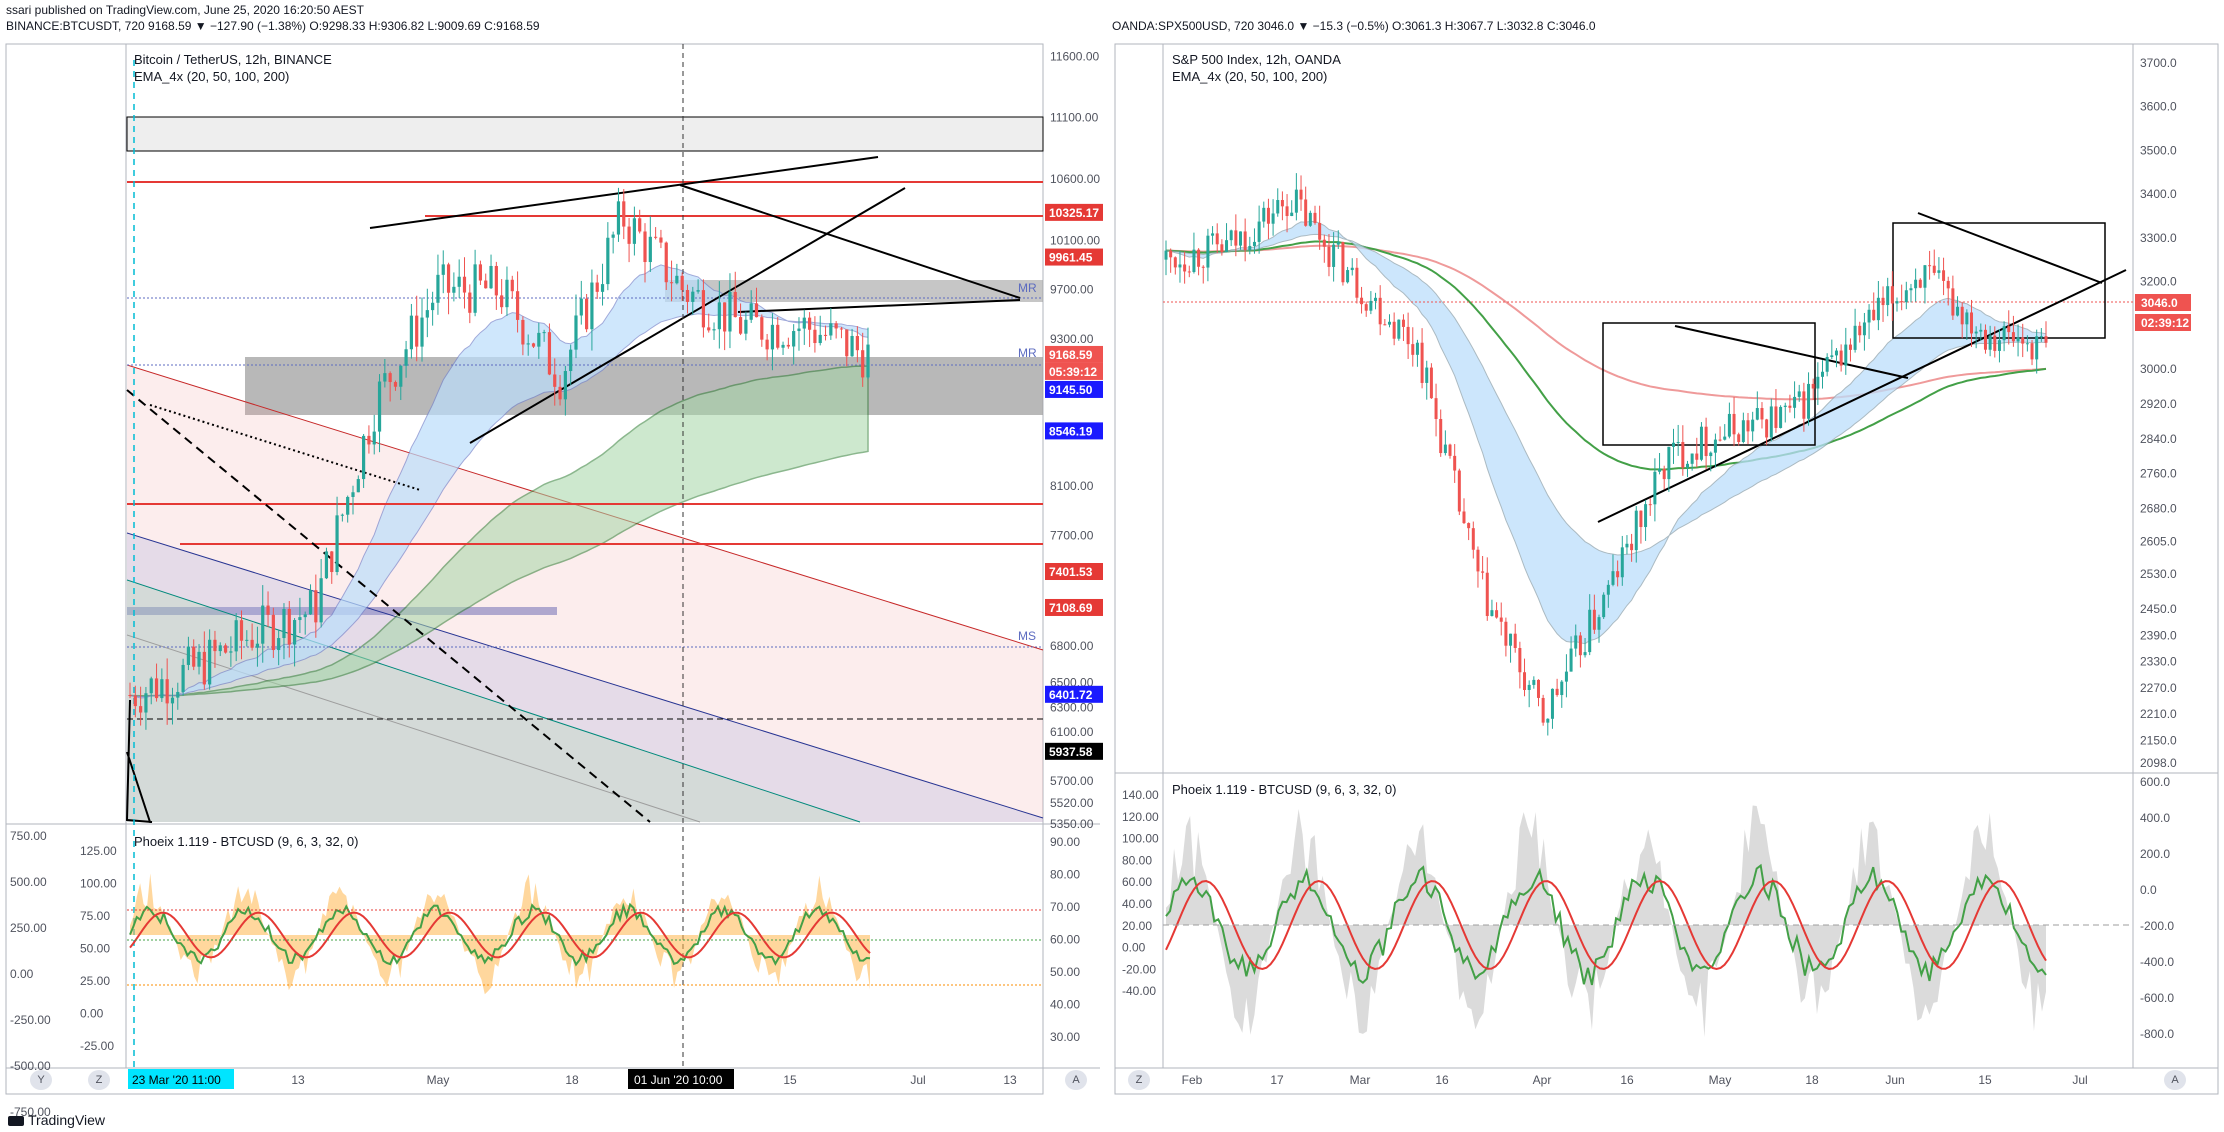  Describe the element at coordinates (97, 1046) in the screenshot. I see `left-osc-inner-tick-6: -25.00` at that location.